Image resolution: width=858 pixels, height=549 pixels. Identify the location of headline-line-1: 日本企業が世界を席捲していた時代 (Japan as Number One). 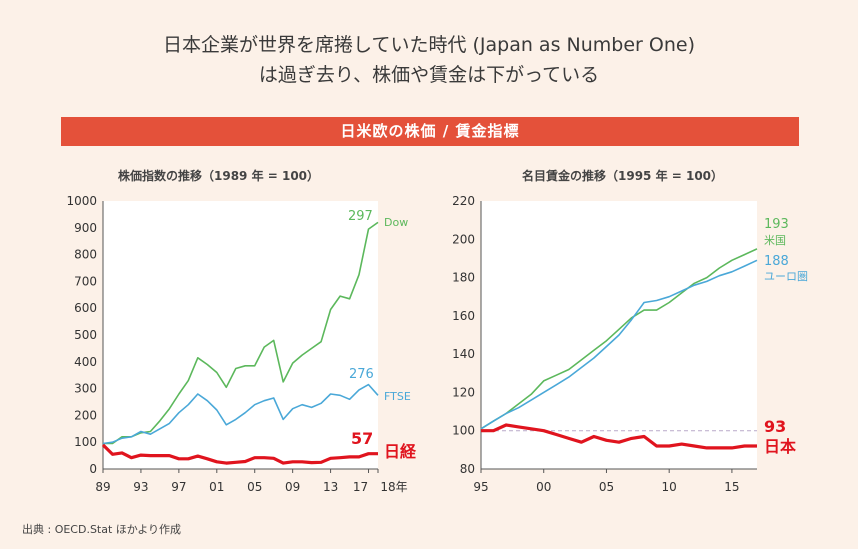
(429, 45).